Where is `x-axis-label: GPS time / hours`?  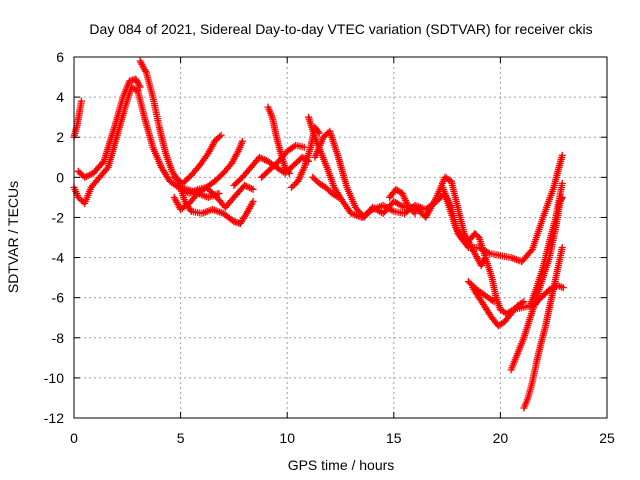 x-axis-label: GPS time / hours is located at coordinates (341, 465).